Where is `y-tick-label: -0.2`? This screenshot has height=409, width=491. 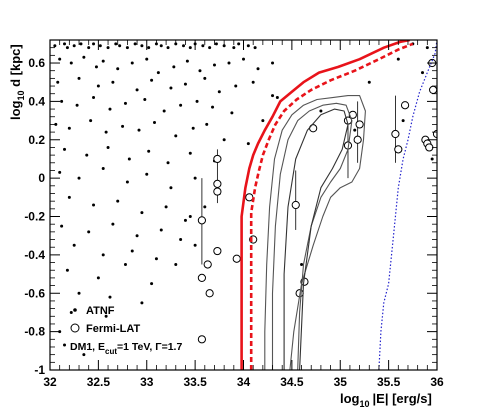 y-tick-label: -0.2 is located at coordinates (34, 217).